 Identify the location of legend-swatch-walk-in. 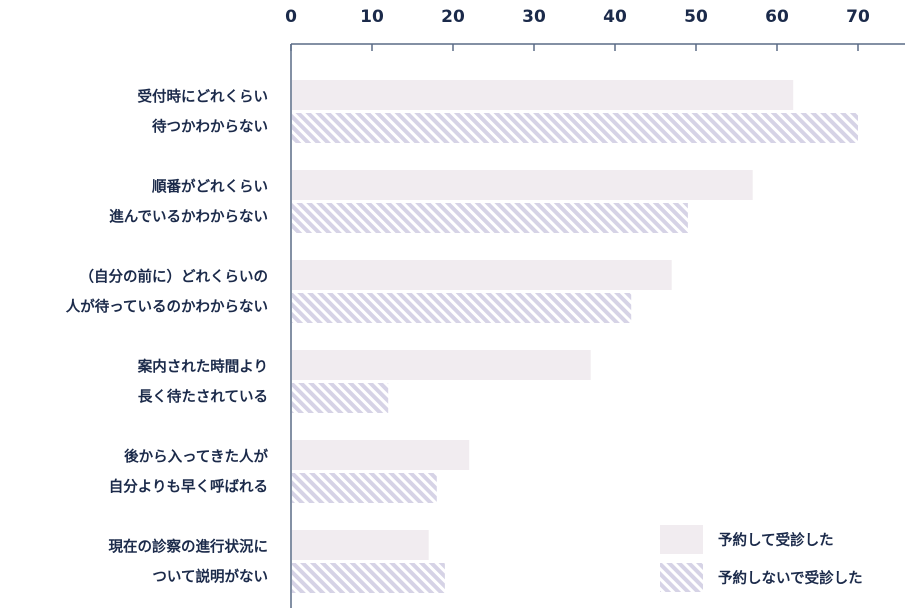
(681, 577).